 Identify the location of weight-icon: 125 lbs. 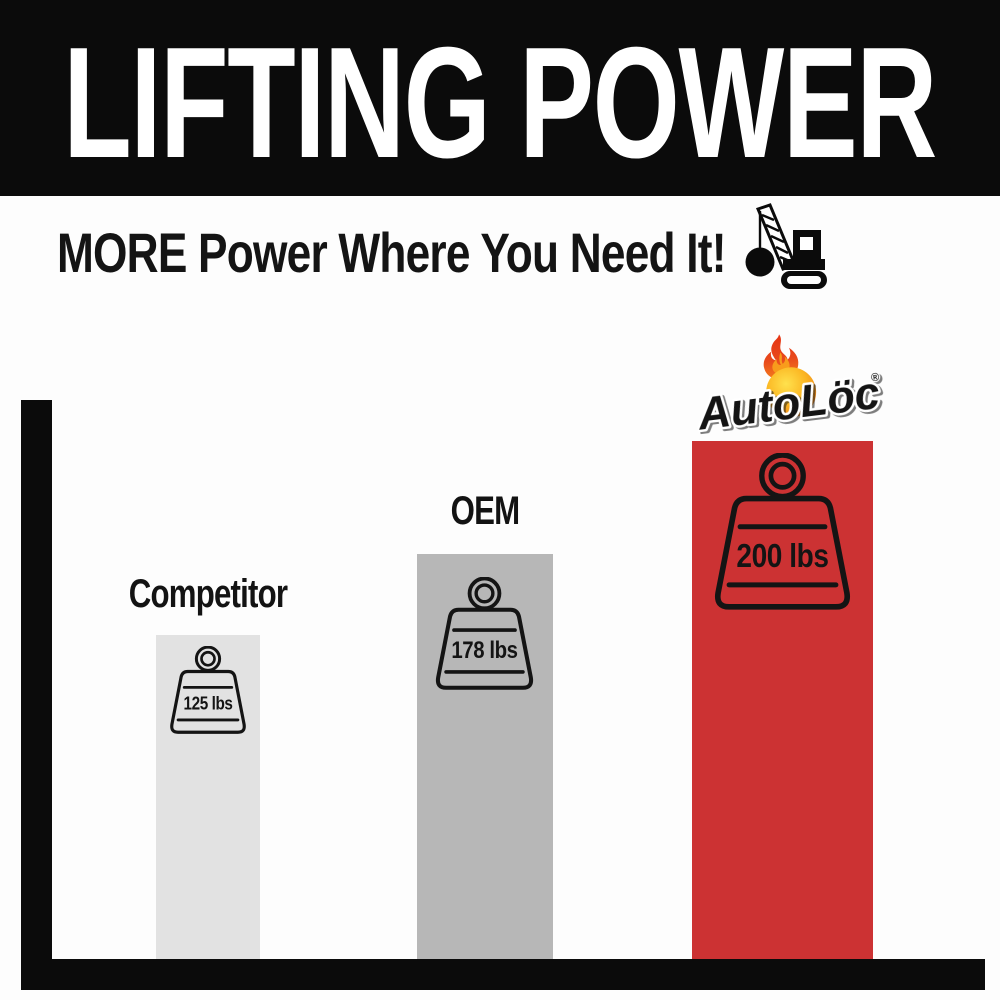
(208, 690).